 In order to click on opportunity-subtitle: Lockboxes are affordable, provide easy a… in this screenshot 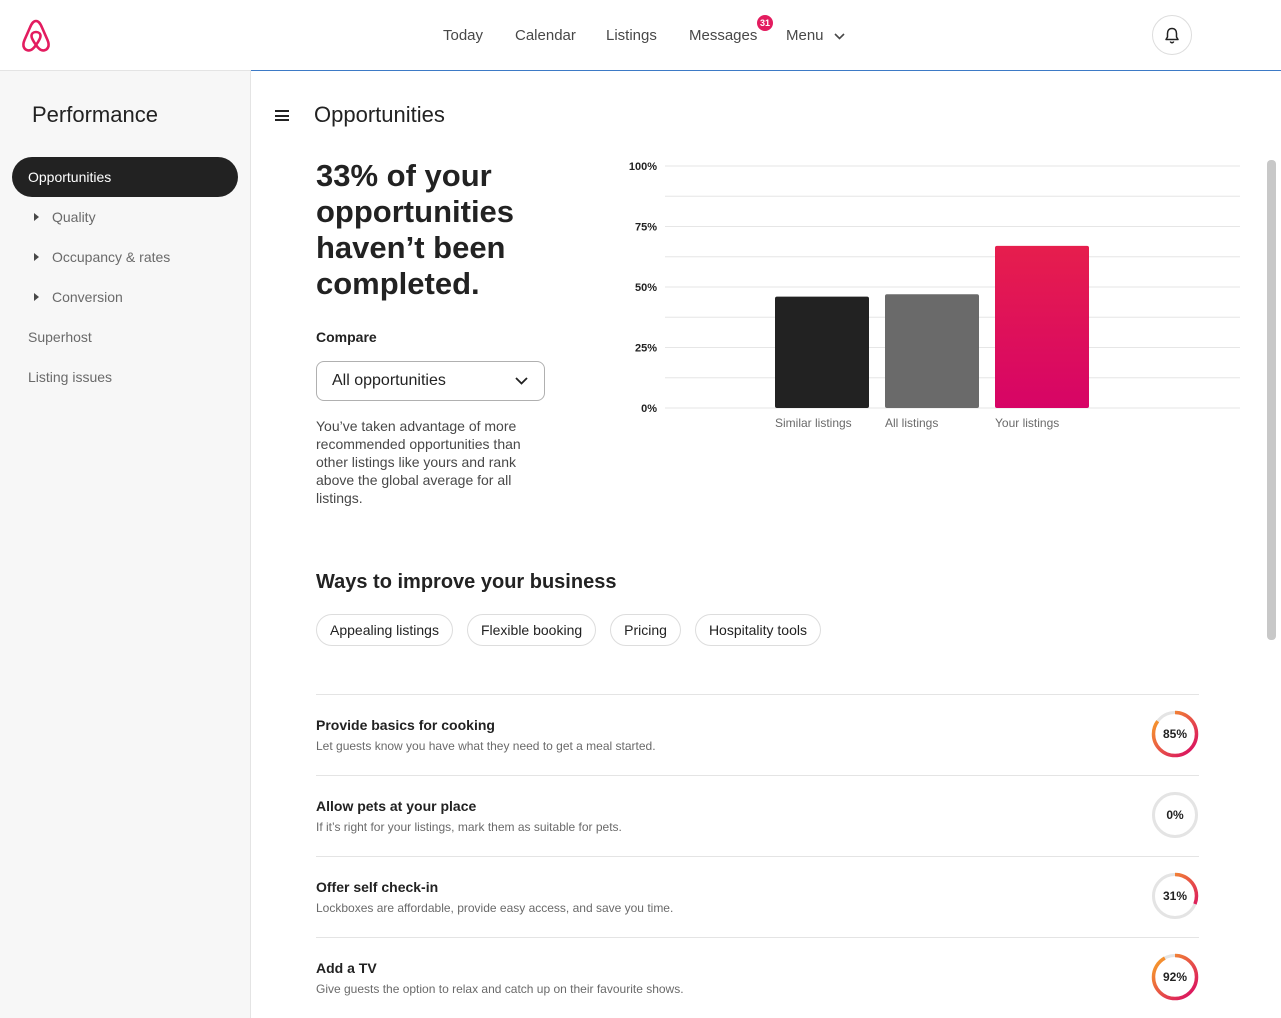, I will do `click(495, 908)`.